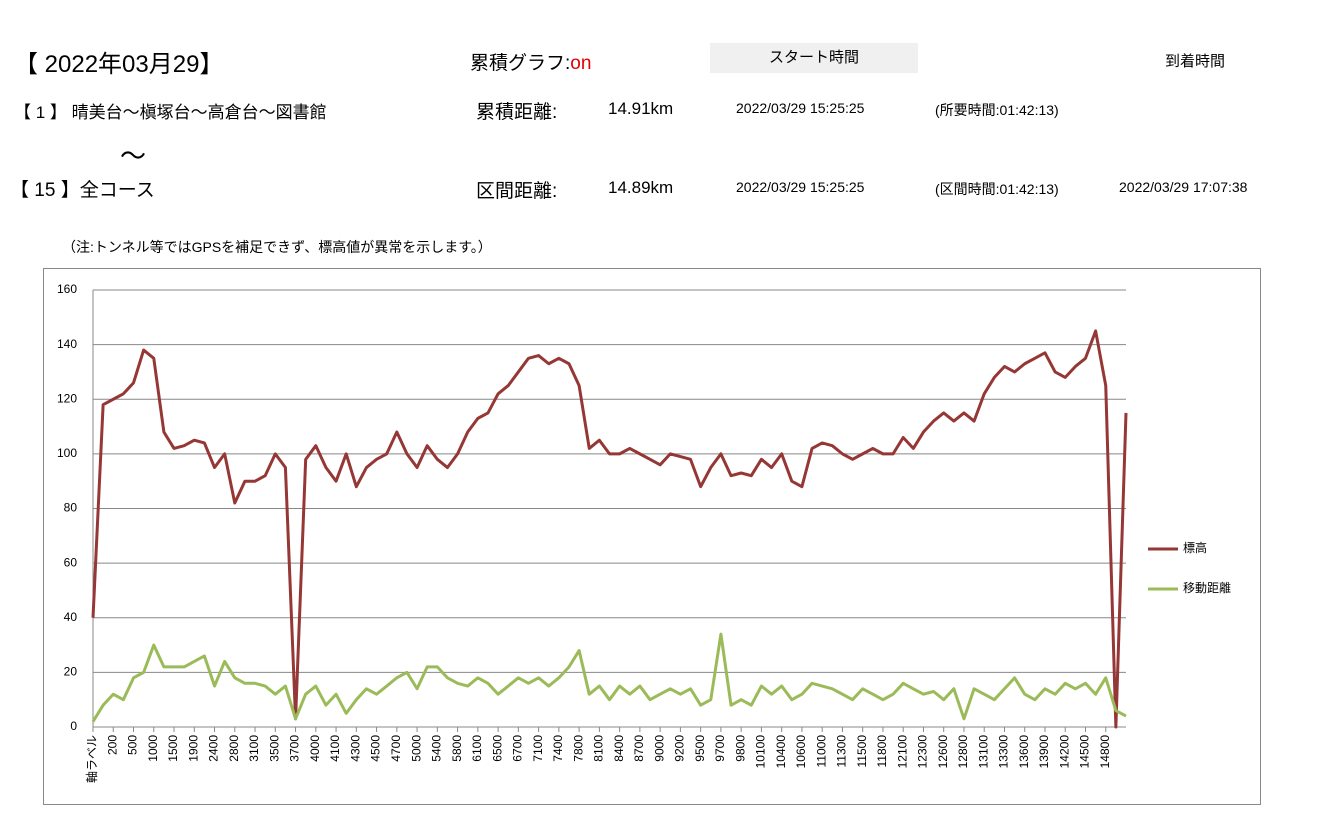  I want to click on x-tick-label: 5000, so click(416, 748).